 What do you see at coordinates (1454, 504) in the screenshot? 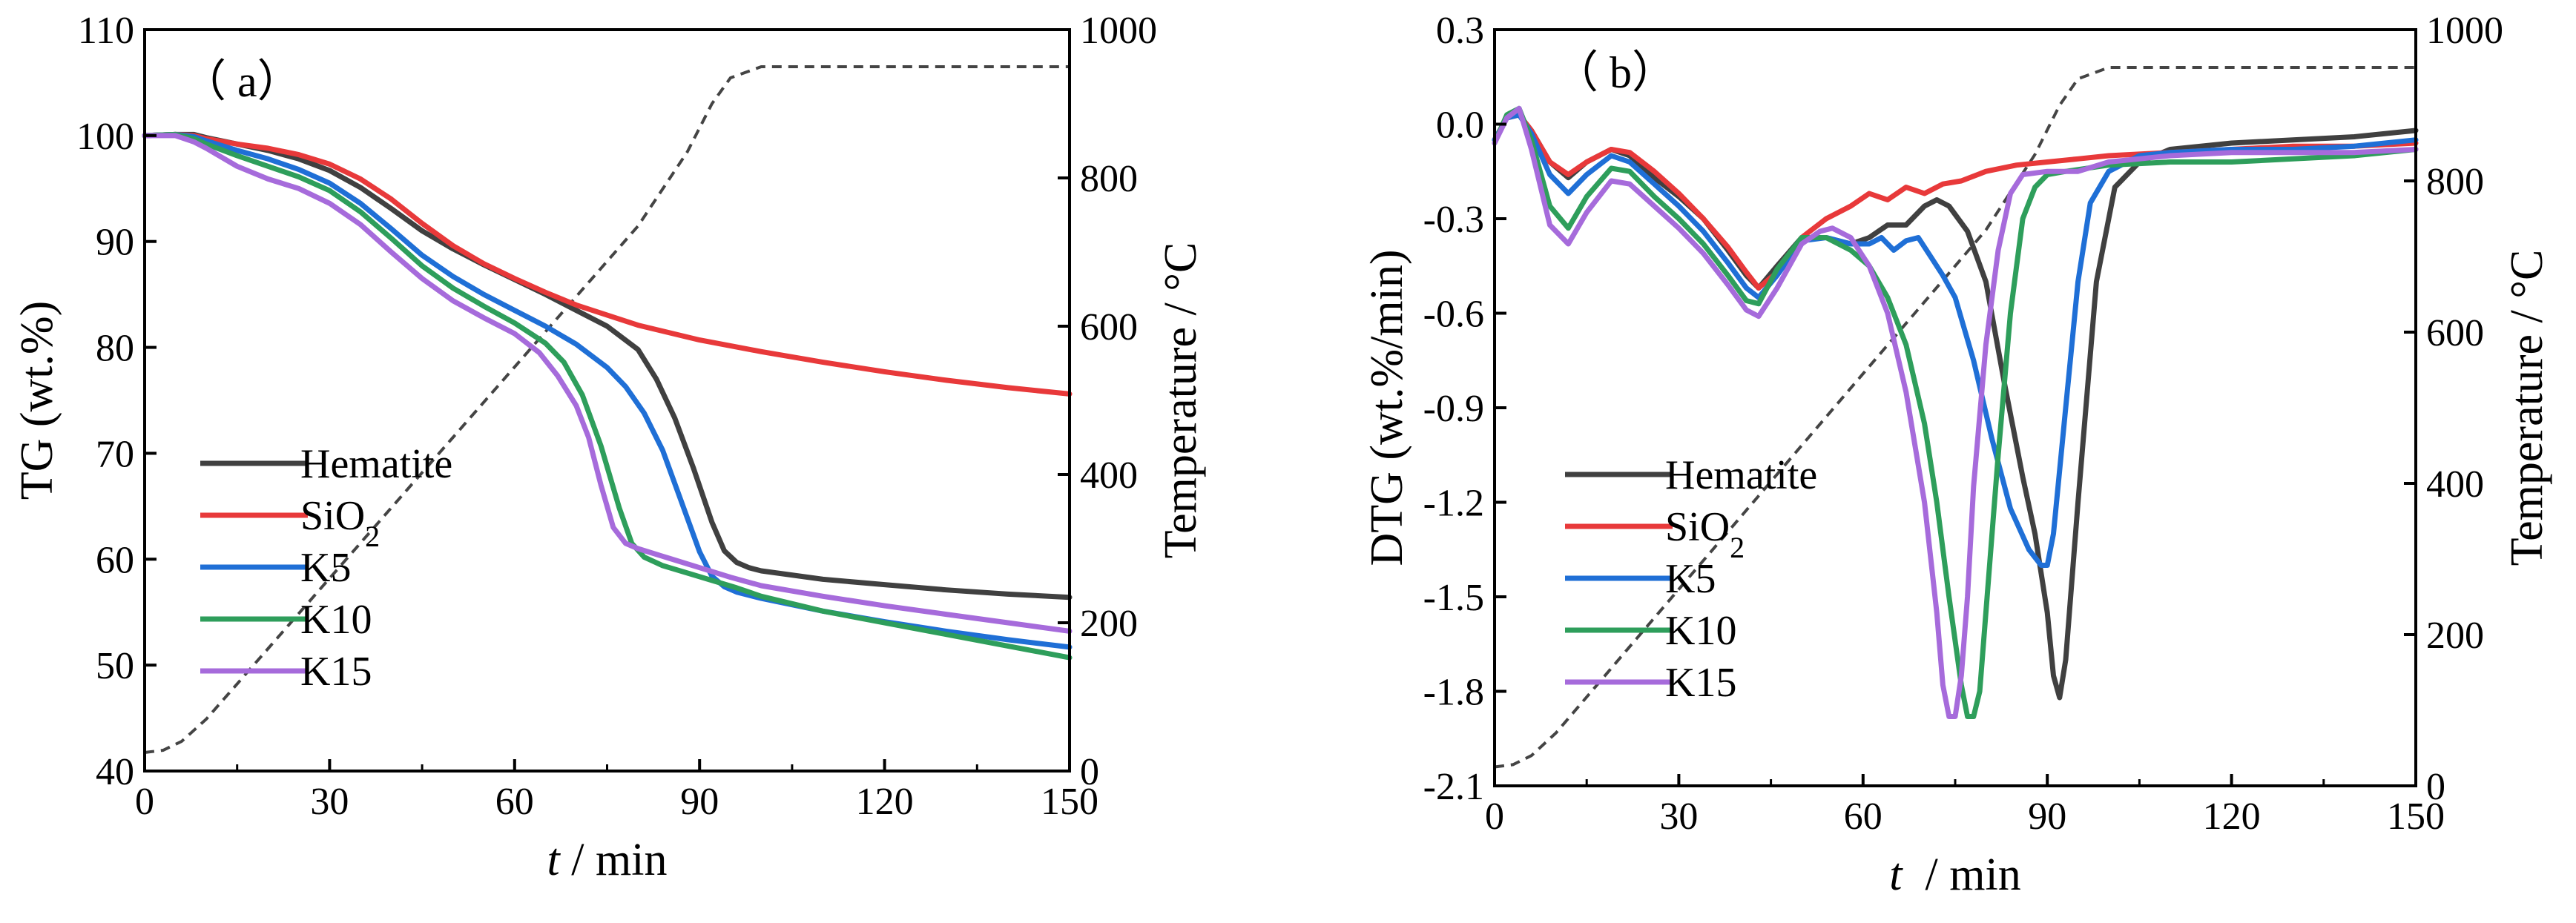
I see `dtg-y-tick-label: -1.2` at bounding box center [1454, 504].